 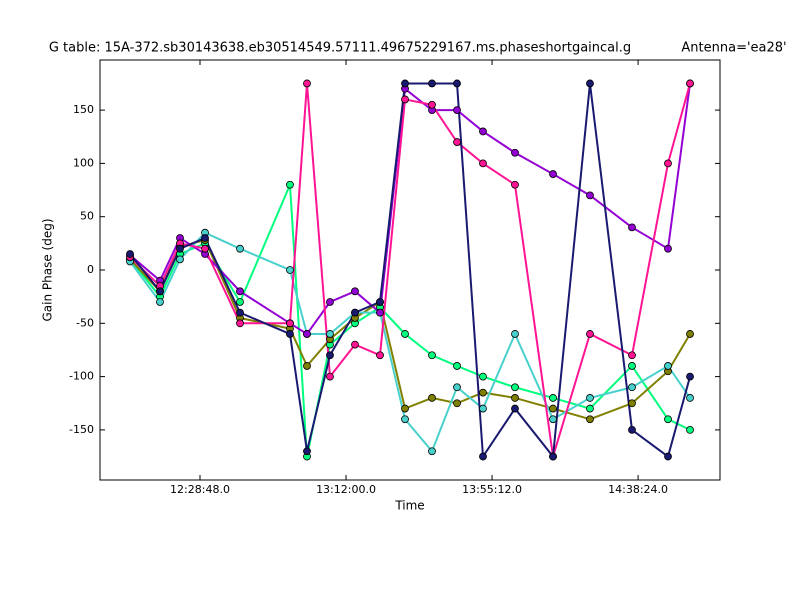 I want to click on y-tick-label: 50, so click(x=87, y=216).